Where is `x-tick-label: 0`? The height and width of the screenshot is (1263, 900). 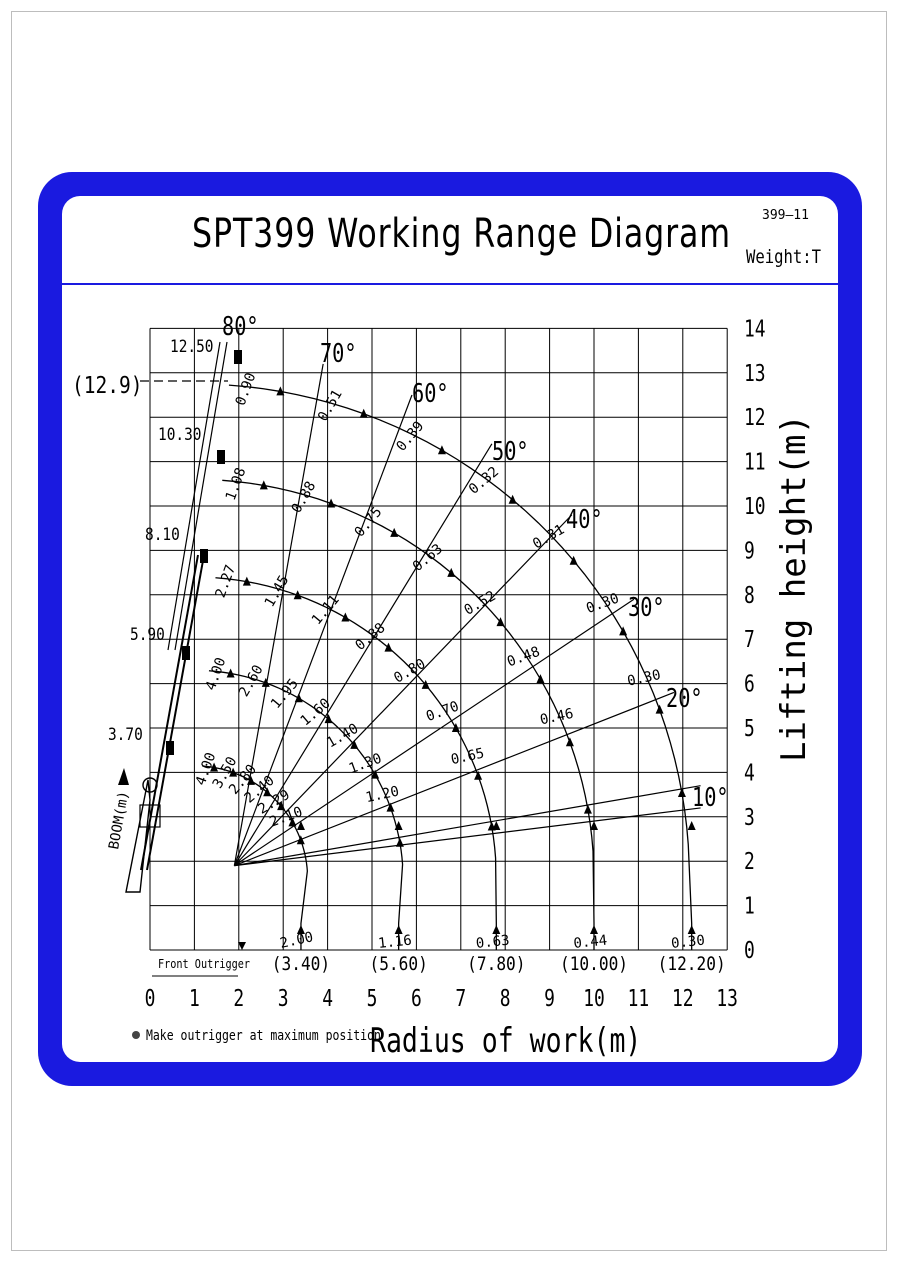 x-tick-label: 0 is located at coordinates (150, 998).